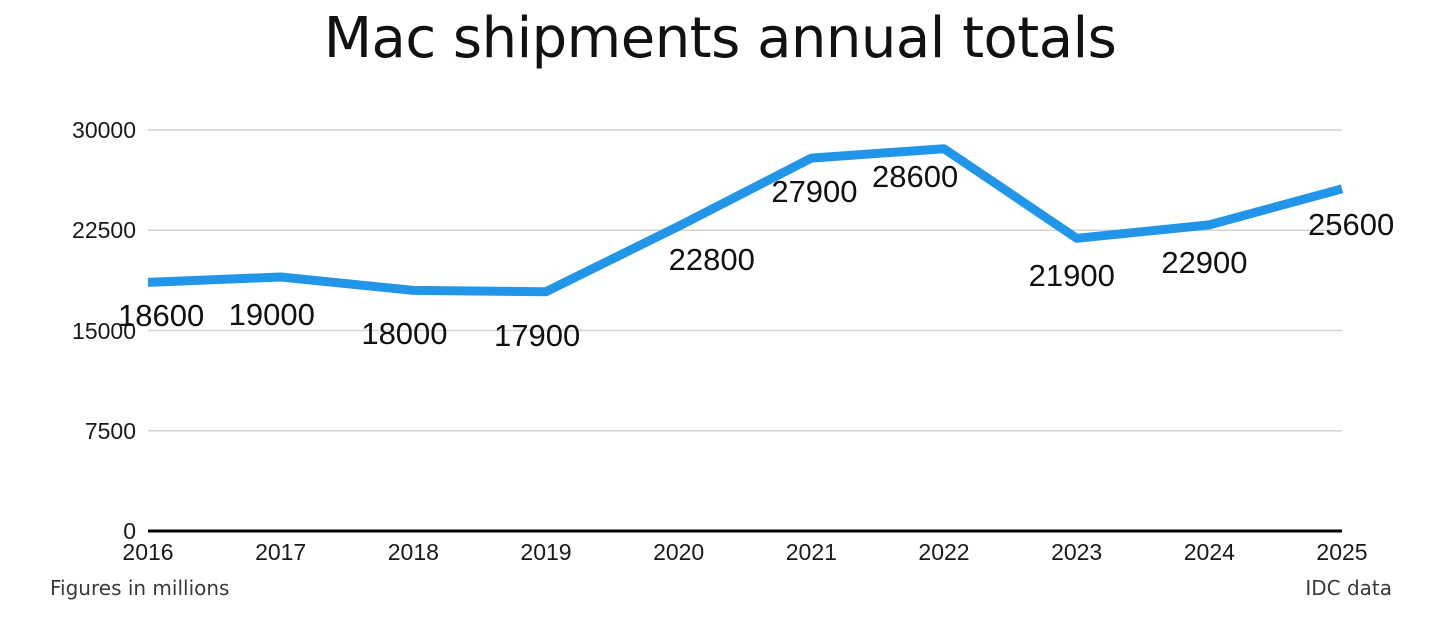  What do you see at coordinates (161, 316) in the screenshot?
I see `data-point-label: 18600` at bounding box center [161, 316].